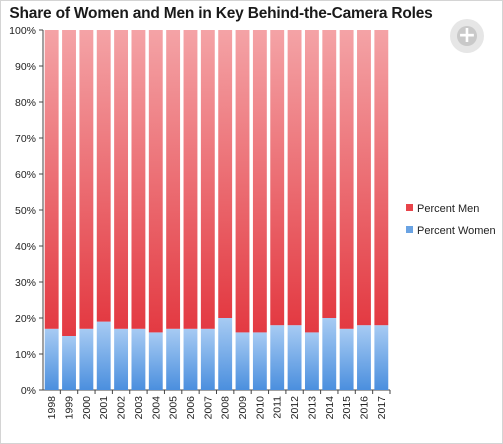  Describe the element at coordinates (260, 408) in the screenshot. I see `x-tick-label: 2010` at that location.